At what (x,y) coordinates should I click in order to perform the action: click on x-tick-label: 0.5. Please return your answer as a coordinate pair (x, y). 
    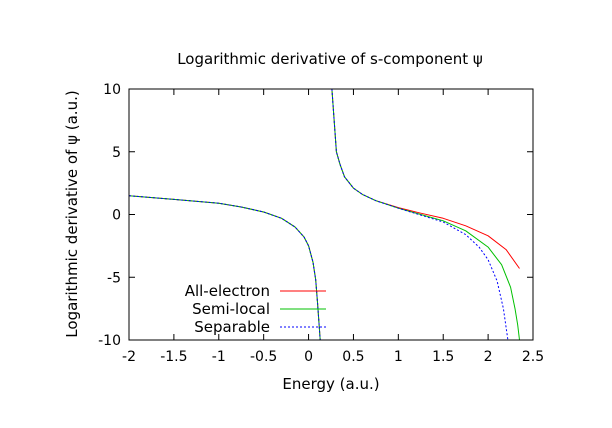
    Looking at the image, I should click on (353, 357).